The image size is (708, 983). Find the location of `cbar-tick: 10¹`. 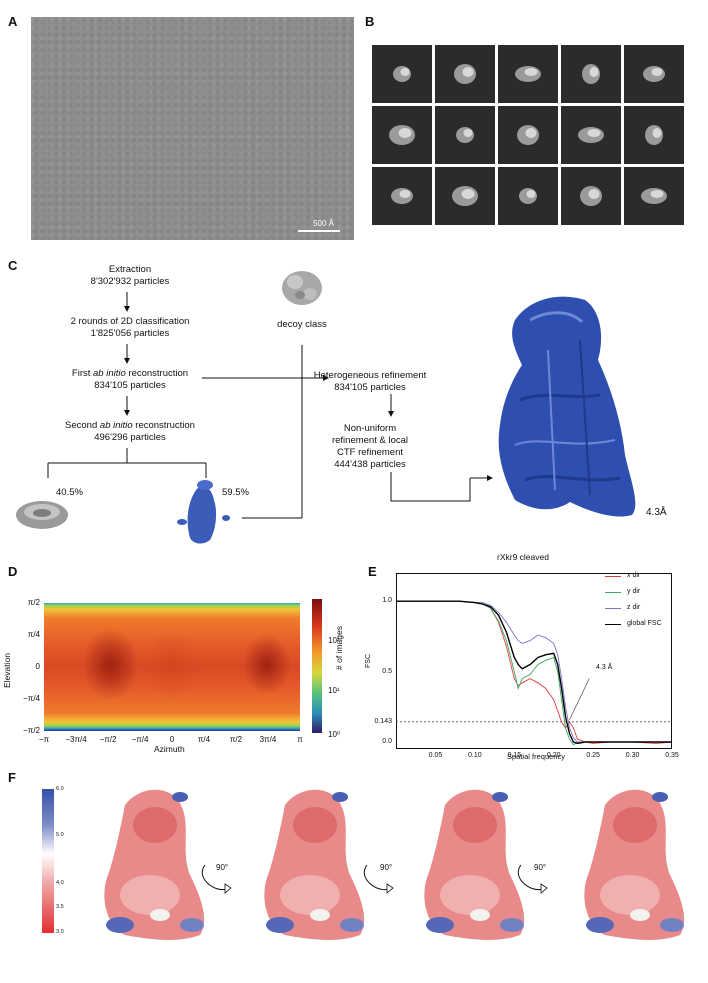

cbar-tick: 10¹ is located at coordinates (334, 690).